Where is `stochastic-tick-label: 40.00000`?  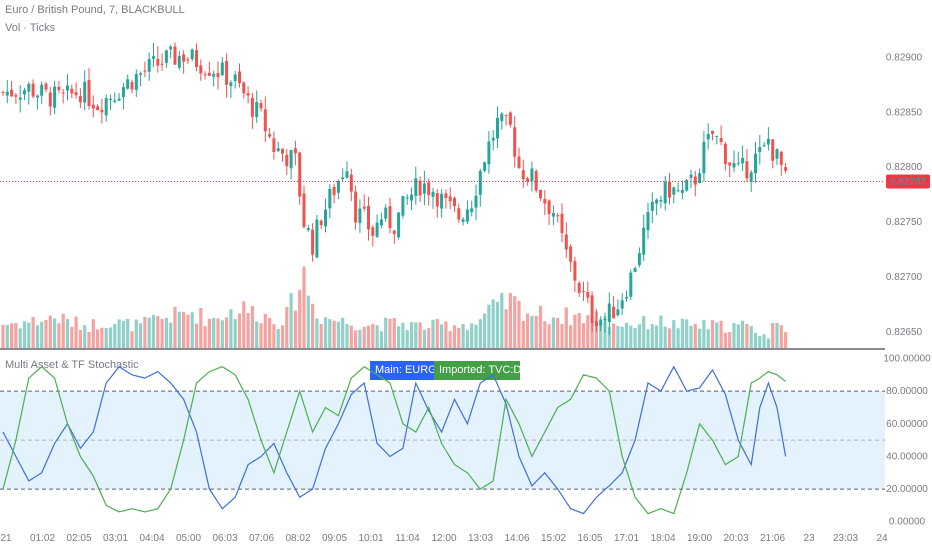 stochastic-tick-label: 40.00000 is located at coordinates (907, 456).